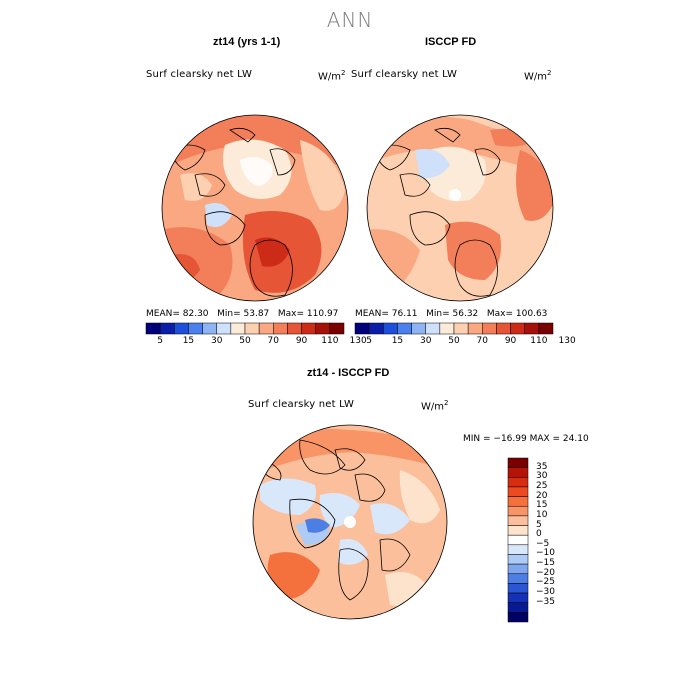 The width and height of the screenshot is (700, 700). Describe the element at coordinates (163, 314) in the screenshot. I see `panel-1-mean-label: MEAN=` at that location.